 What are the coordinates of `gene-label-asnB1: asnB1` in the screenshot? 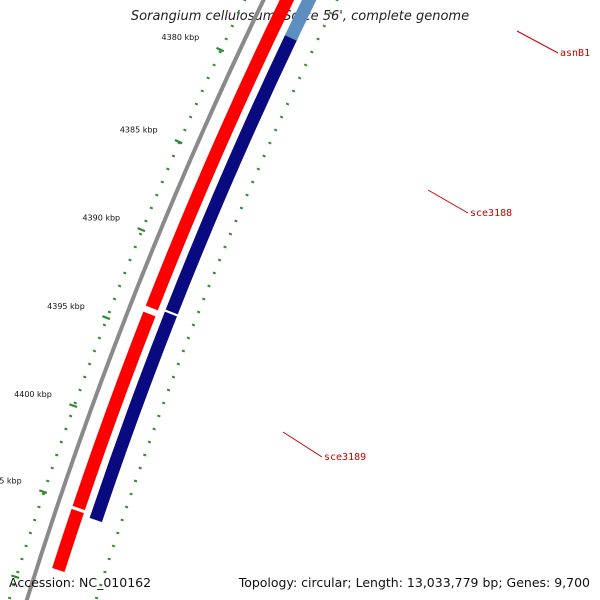 It's located at (575, 53).